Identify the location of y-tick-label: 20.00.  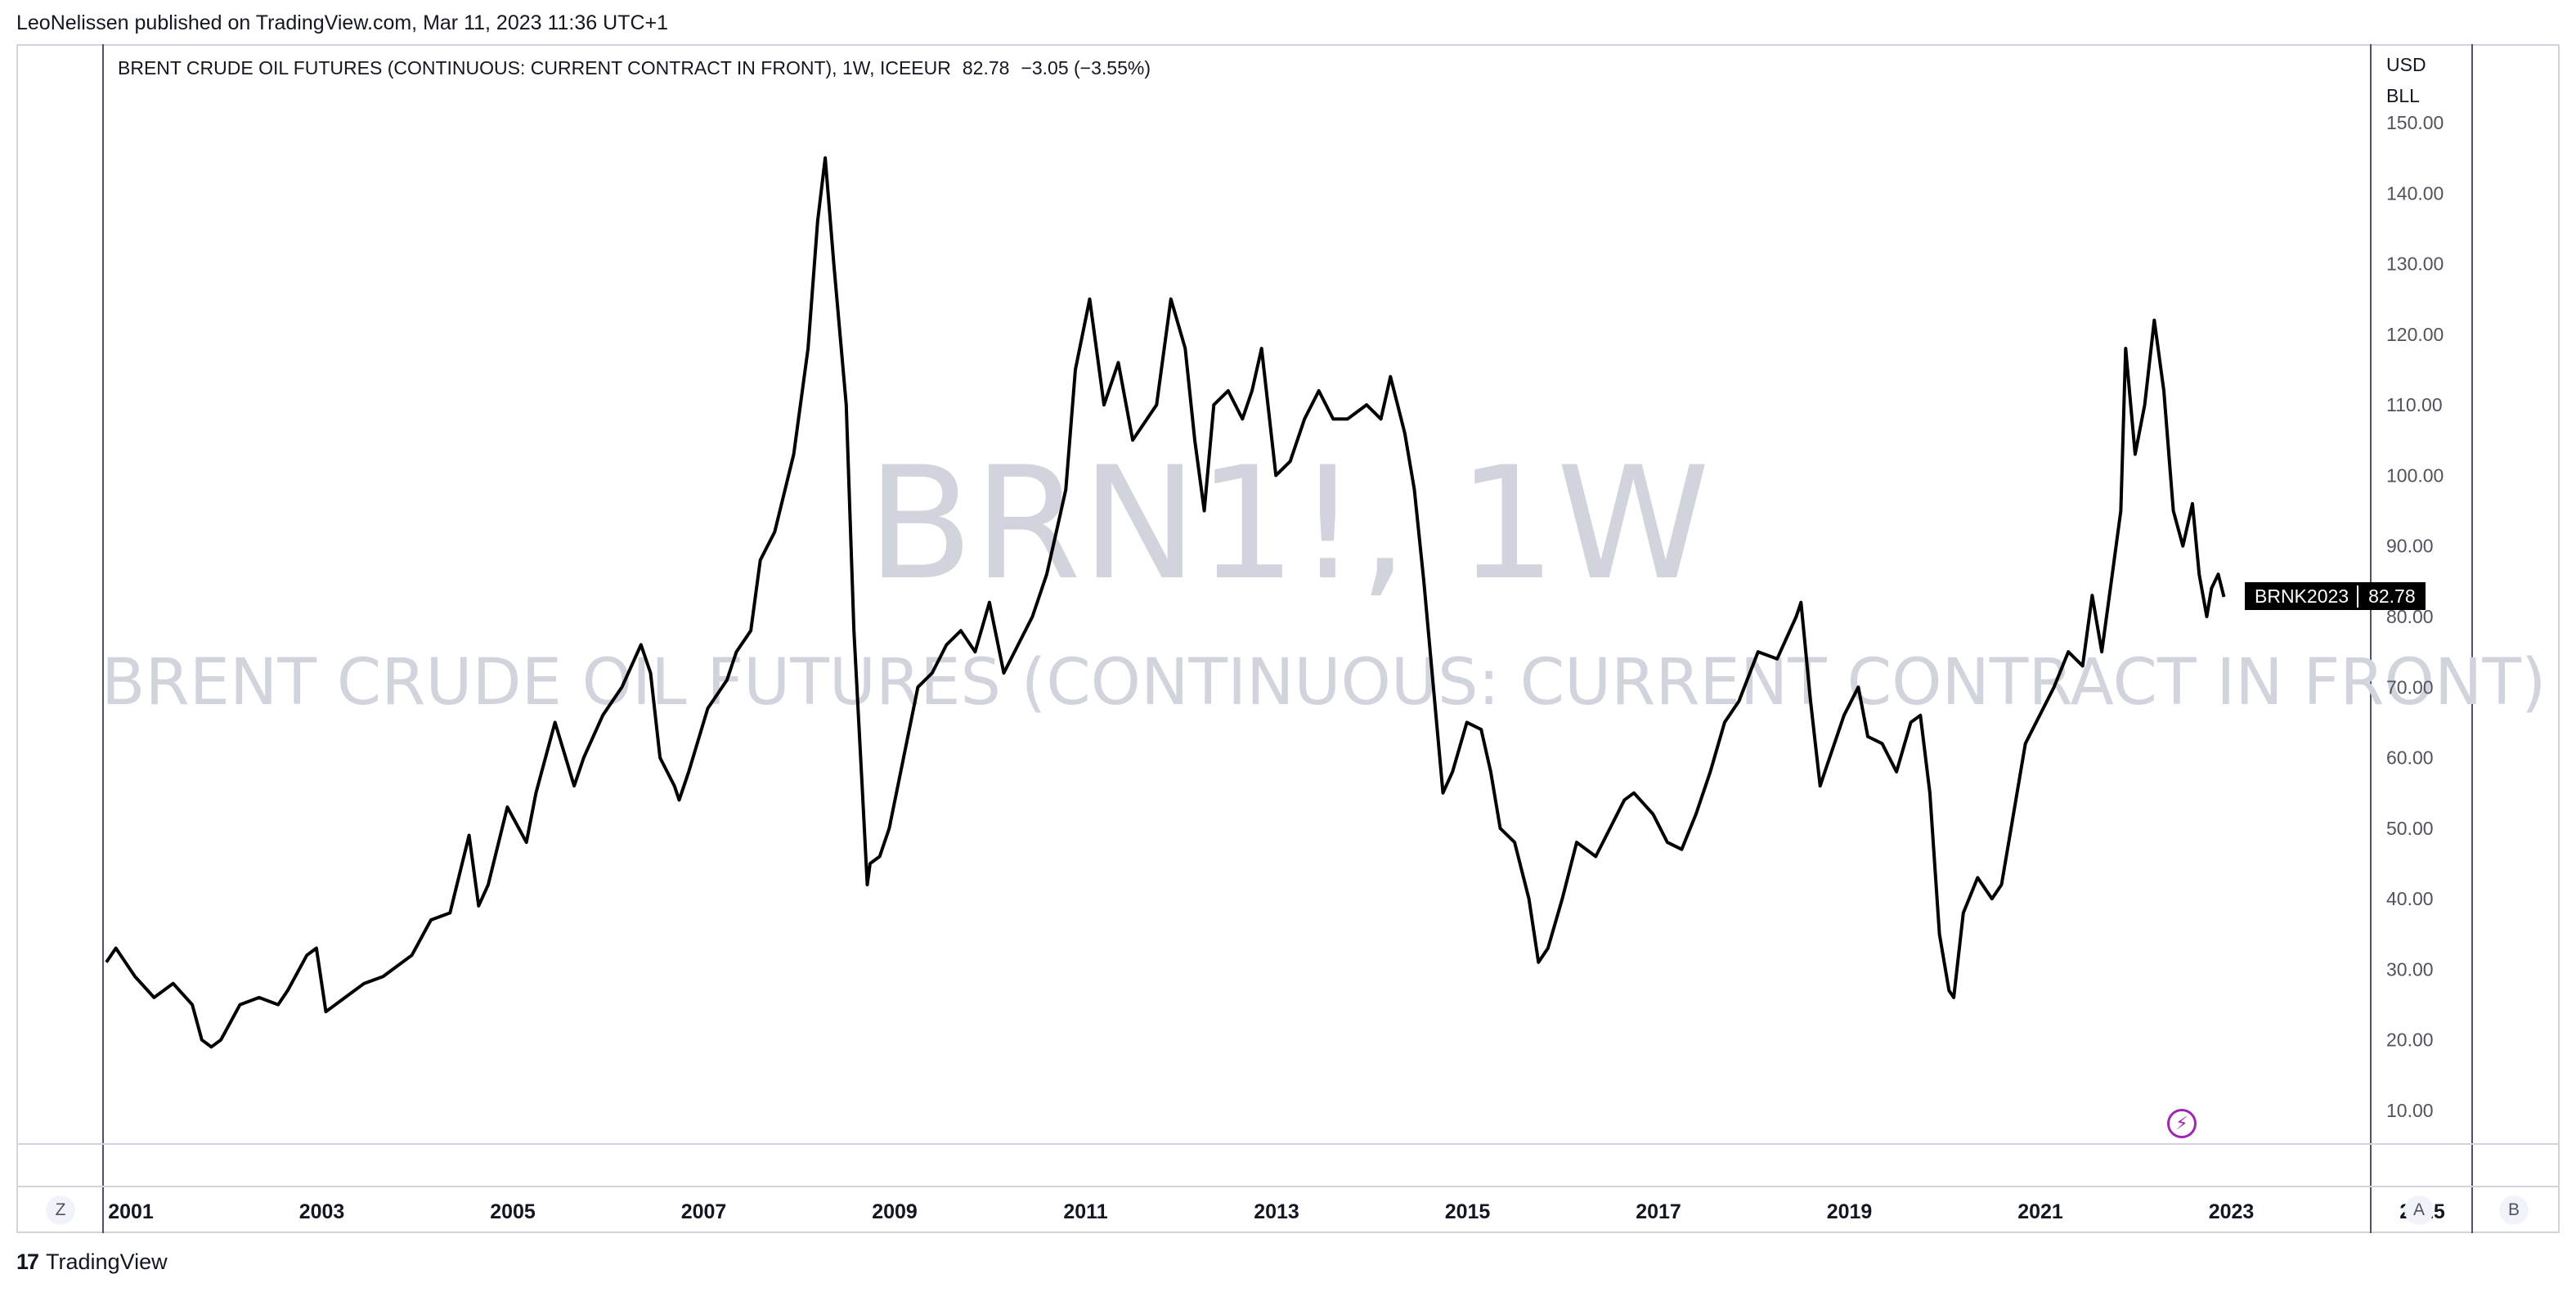
(2410, 1040).